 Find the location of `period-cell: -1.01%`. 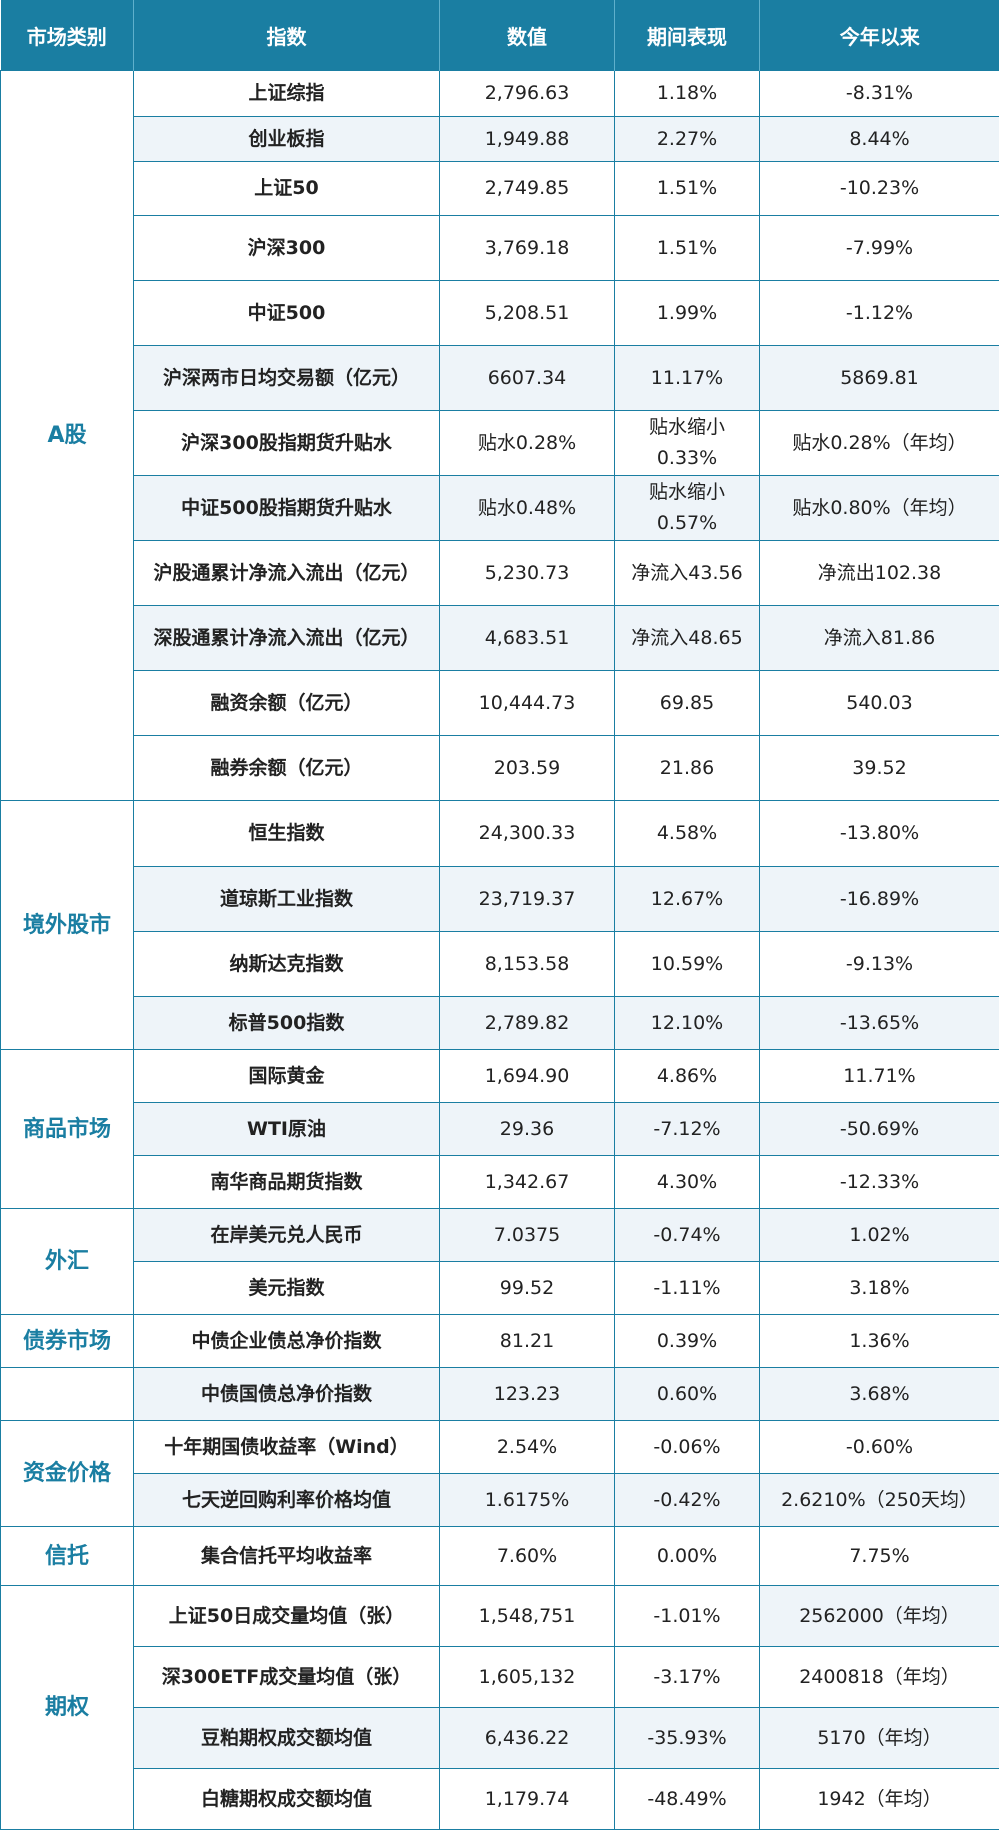

period-cell: -1.01% is located at coordinates (687, 1616).